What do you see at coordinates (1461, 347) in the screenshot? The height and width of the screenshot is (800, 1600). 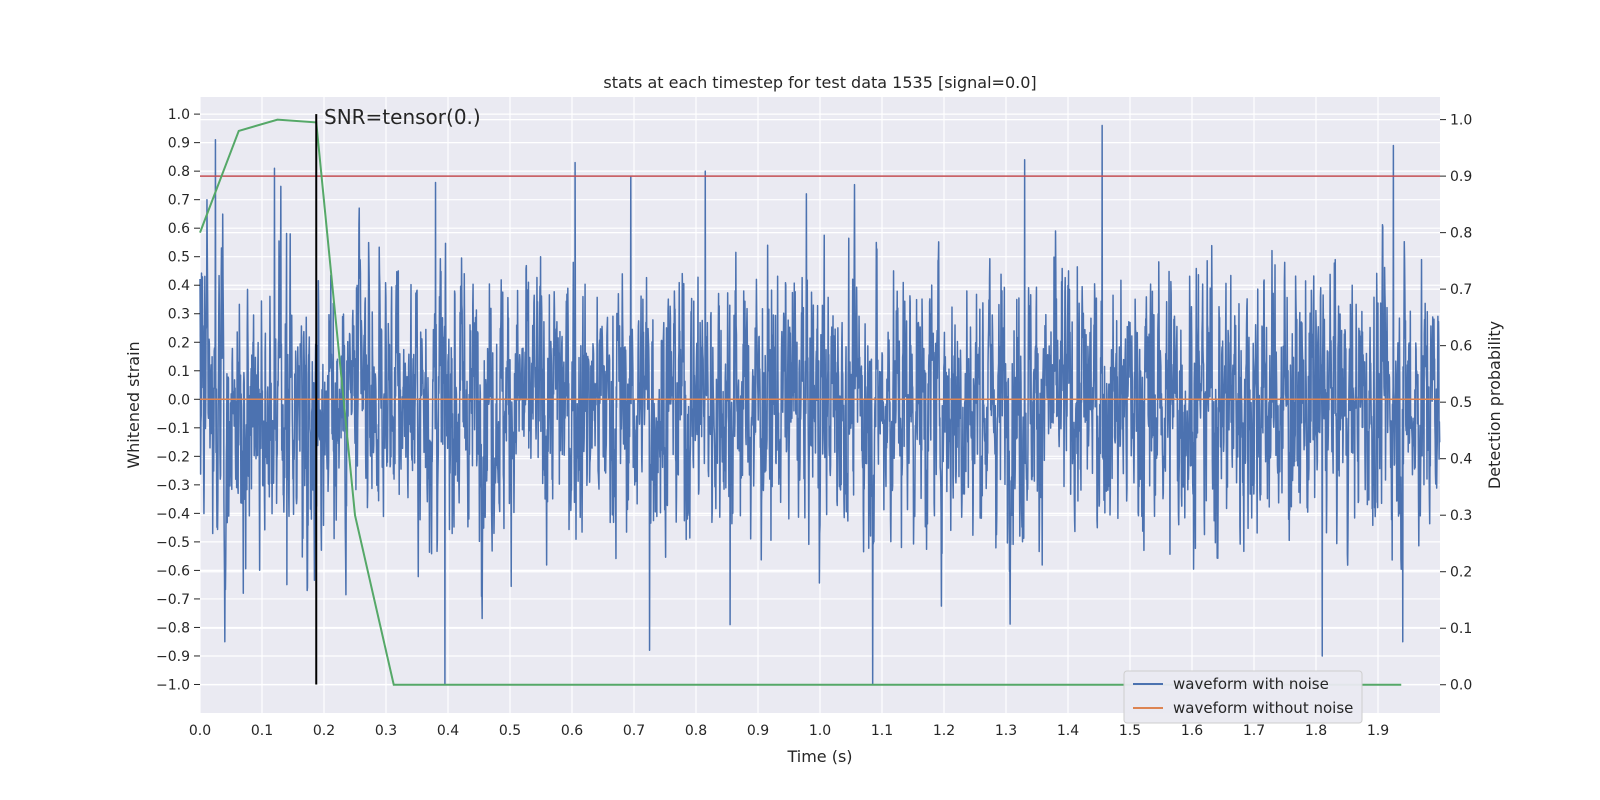 I see `y-right-tick-label: 0.6` at bounding box center [1461, 347].